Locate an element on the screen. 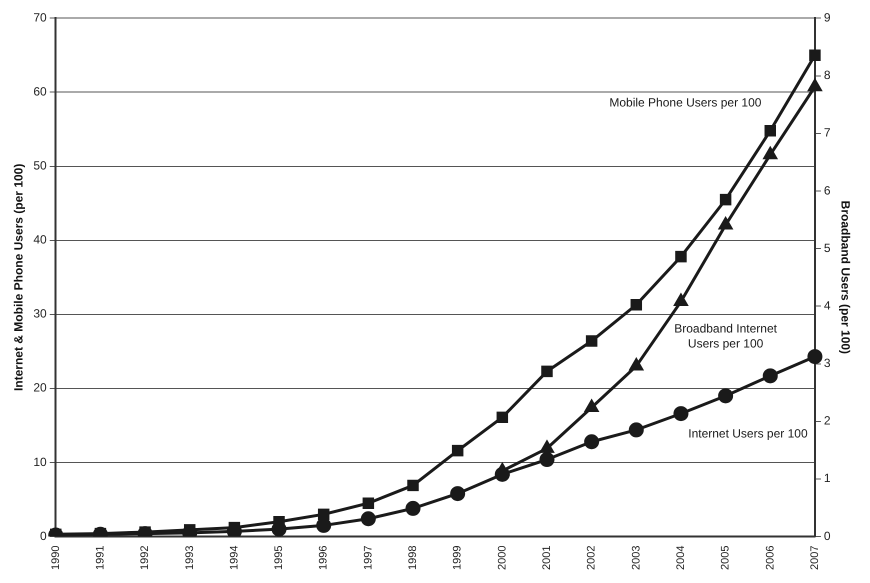 This screenshot has width=870, height=583. x-tick-label: 2002 is located at coordinates (592, 558).